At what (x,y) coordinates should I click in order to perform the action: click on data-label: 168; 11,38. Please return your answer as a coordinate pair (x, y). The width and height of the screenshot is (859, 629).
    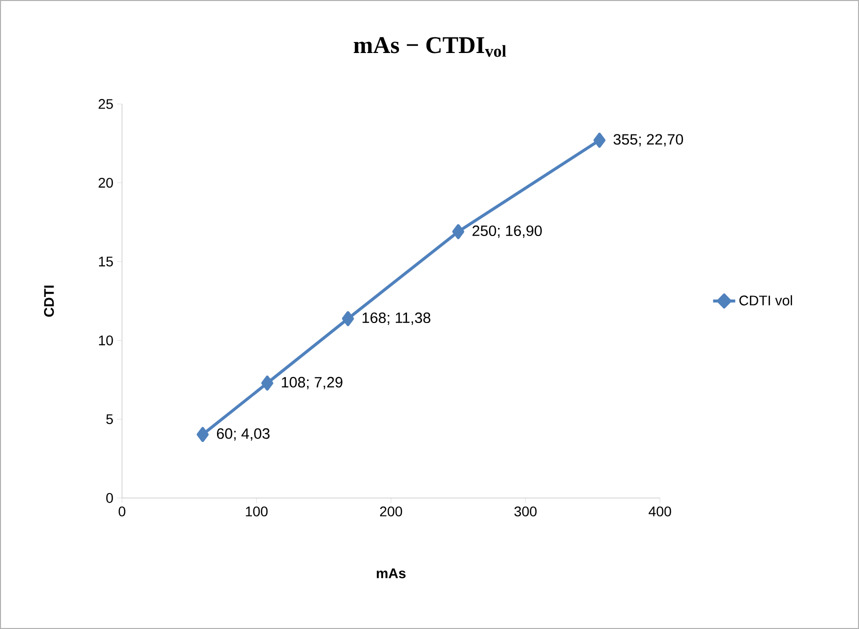
    Looking at the image, I should click on (396, 318).